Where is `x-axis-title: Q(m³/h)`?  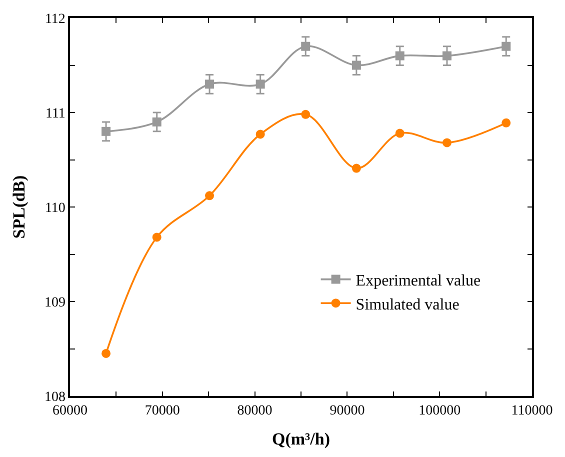
x-axis-title: Q(m³/h) is located at coordinates (301, 438).